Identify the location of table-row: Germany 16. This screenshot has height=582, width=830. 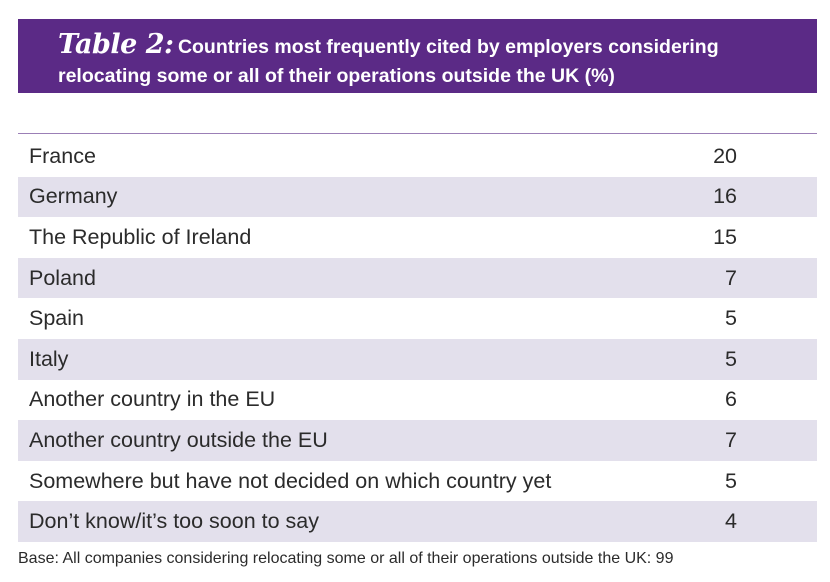
(417, 197).